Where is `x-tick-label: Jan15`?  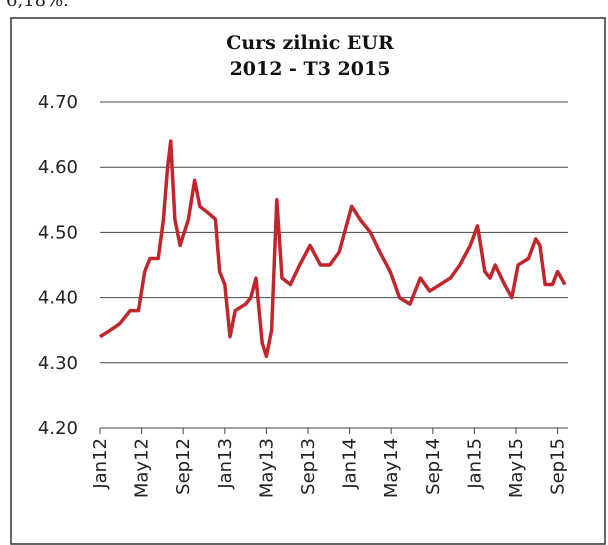 x-tick-label: Jan15 is located at coordinates (474, 464).